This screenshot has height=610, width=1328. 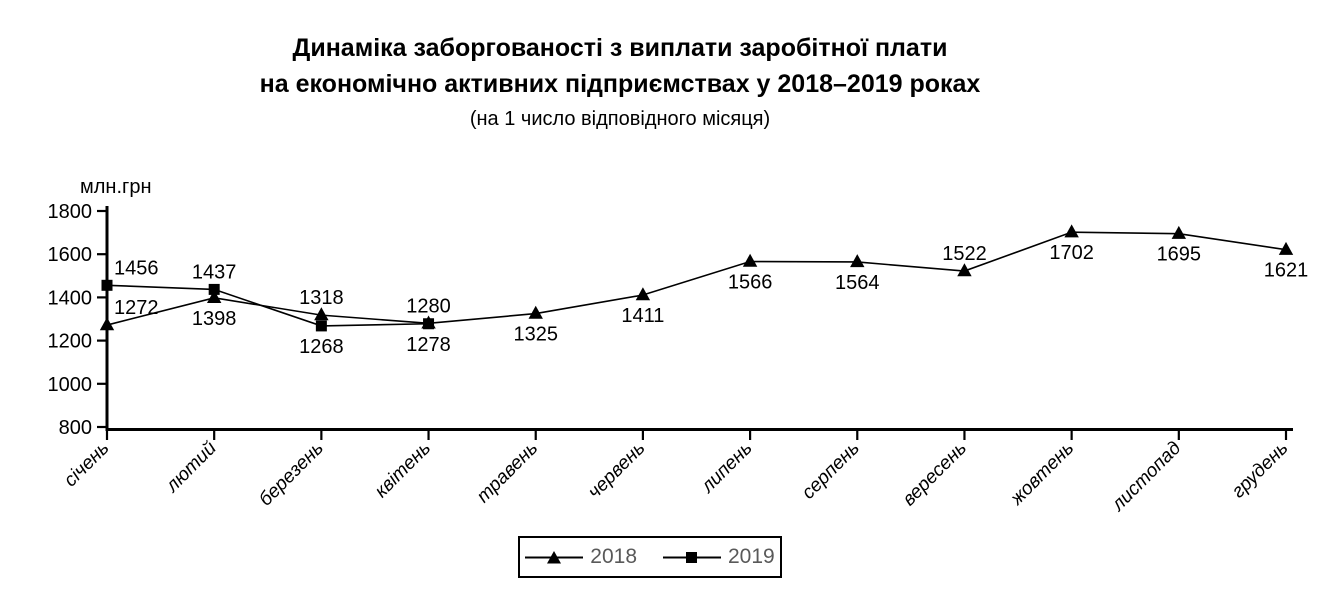 I want to click on x-tick-label-0: січень, so click(x=86, y=464).